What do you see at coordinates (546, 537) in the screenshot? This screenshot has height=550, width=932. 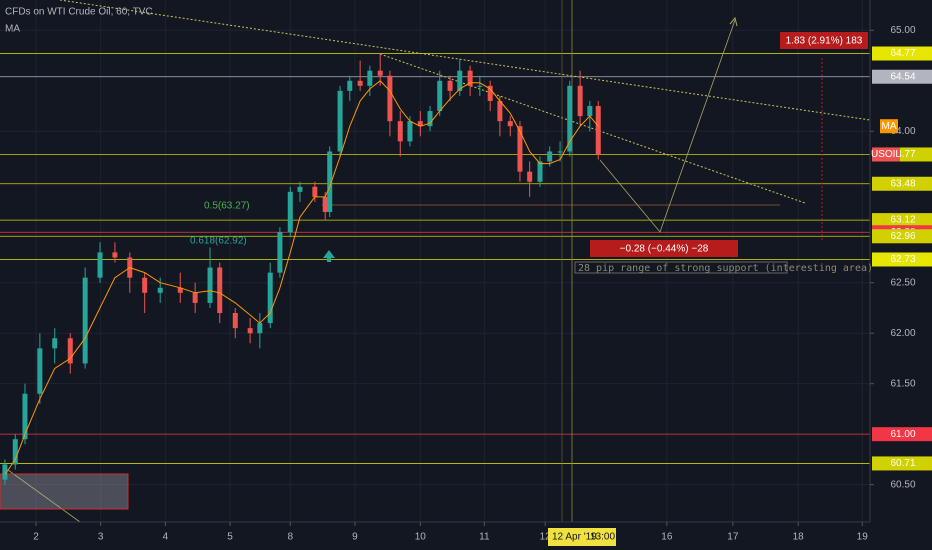 I see `x-tick-label: 12` at bounding box center [546, 537].